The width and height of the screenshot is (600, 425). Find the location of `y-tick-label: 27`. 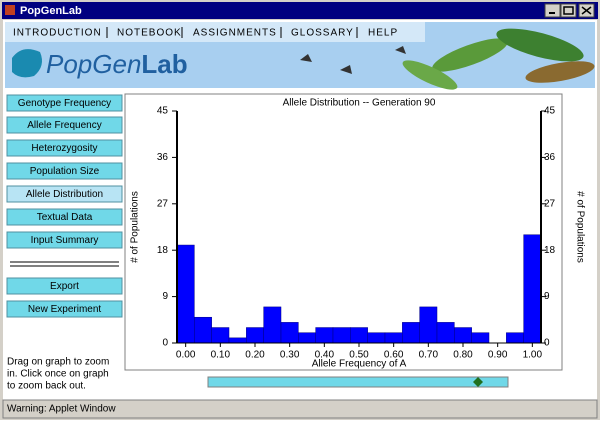

y-tick-label: 27 is located at coordinates (163, 203).